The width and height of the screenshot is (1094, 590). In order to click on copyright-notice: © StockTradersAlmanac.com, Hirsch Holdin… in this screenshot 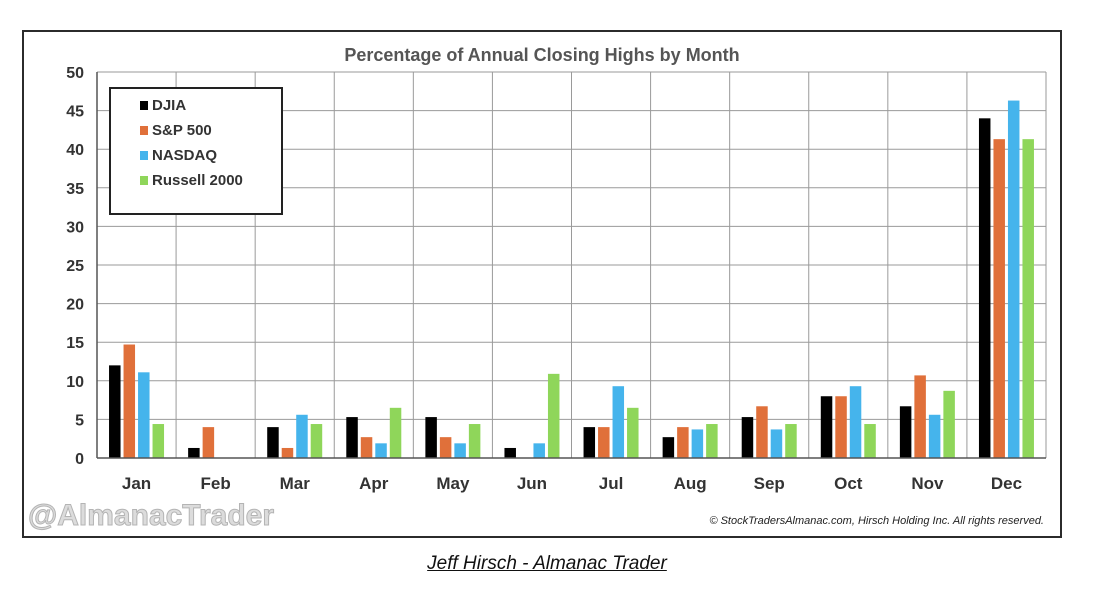, I will do `click(876, 521)`.